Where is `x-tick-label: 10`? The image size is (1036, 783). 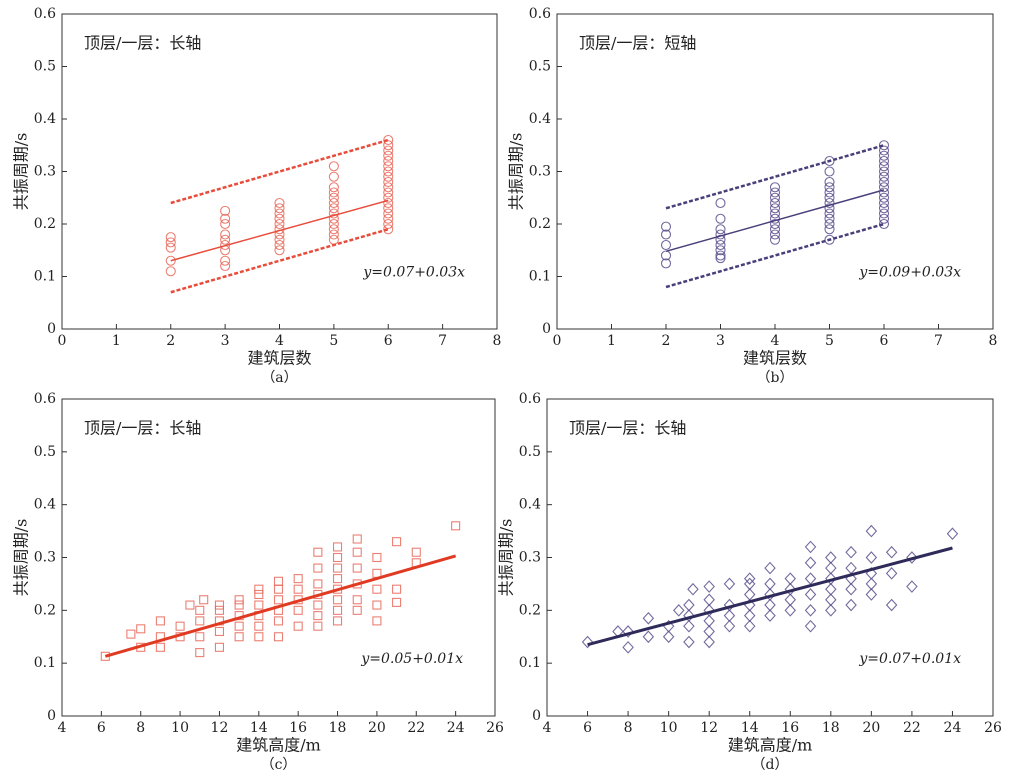 x-tick-label: 10 is located at coordinates (669, 728).